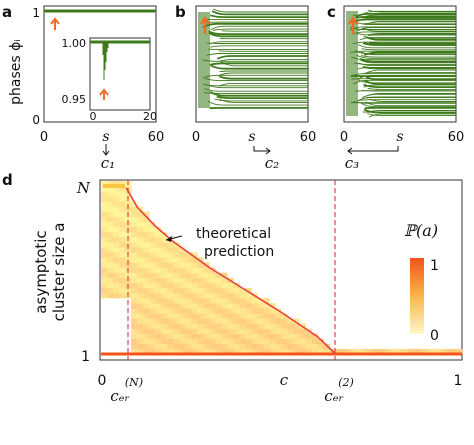 The height and width of the screenshot is (445, 474). I want to click on panel-c-xvar: s, so click(399, 137).